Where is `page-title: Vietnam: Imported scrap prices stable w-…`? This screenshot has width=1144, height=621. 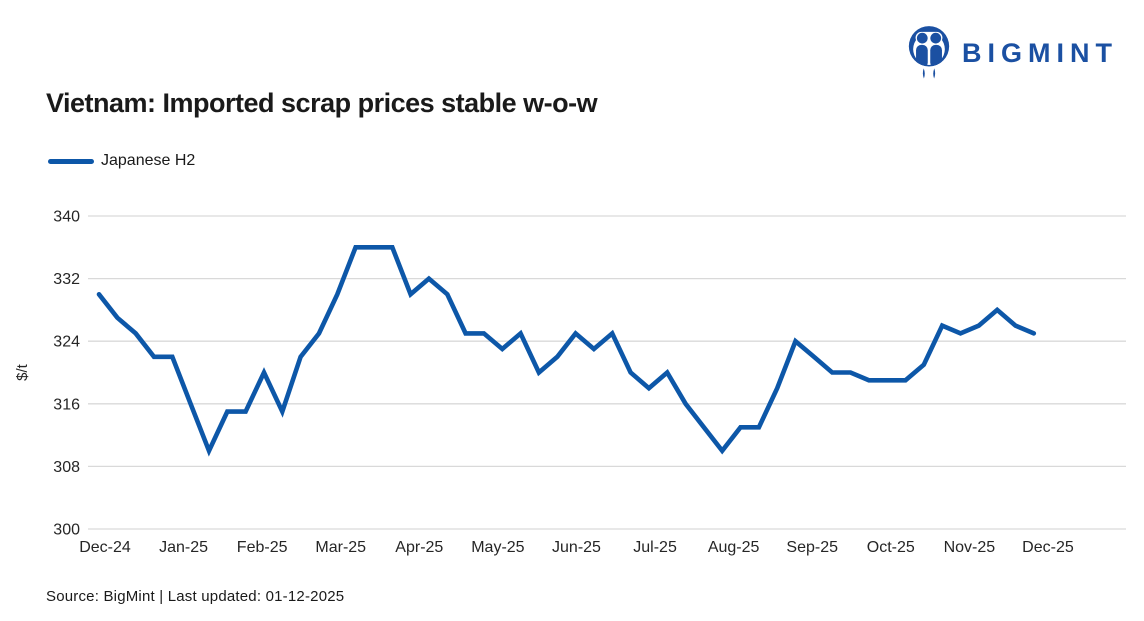 page-title: Vietnam: Imported scrap prices stable w-… is located at coordinates (322, 103).